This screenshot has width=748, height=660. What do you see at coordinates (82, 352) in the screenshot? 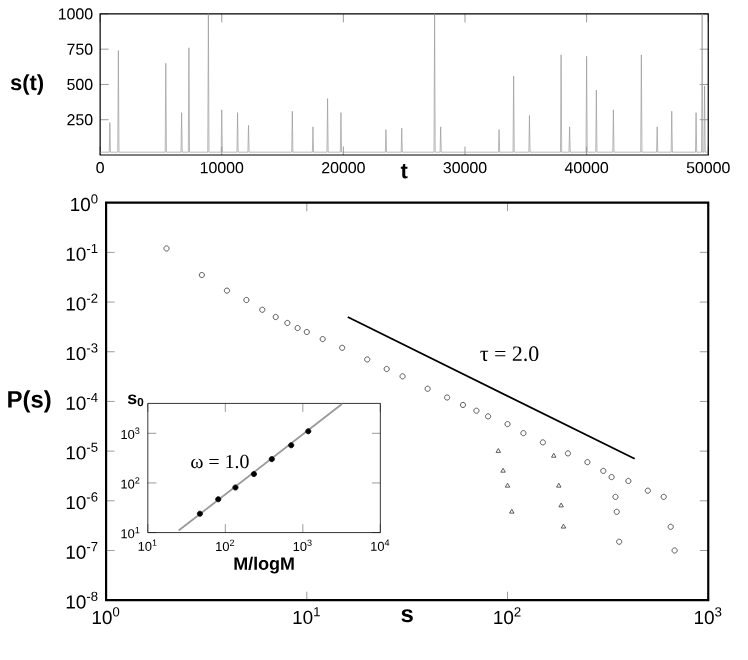
I see `y-tick-label: 10$^{-3}$` at bounding box center [82, 352].